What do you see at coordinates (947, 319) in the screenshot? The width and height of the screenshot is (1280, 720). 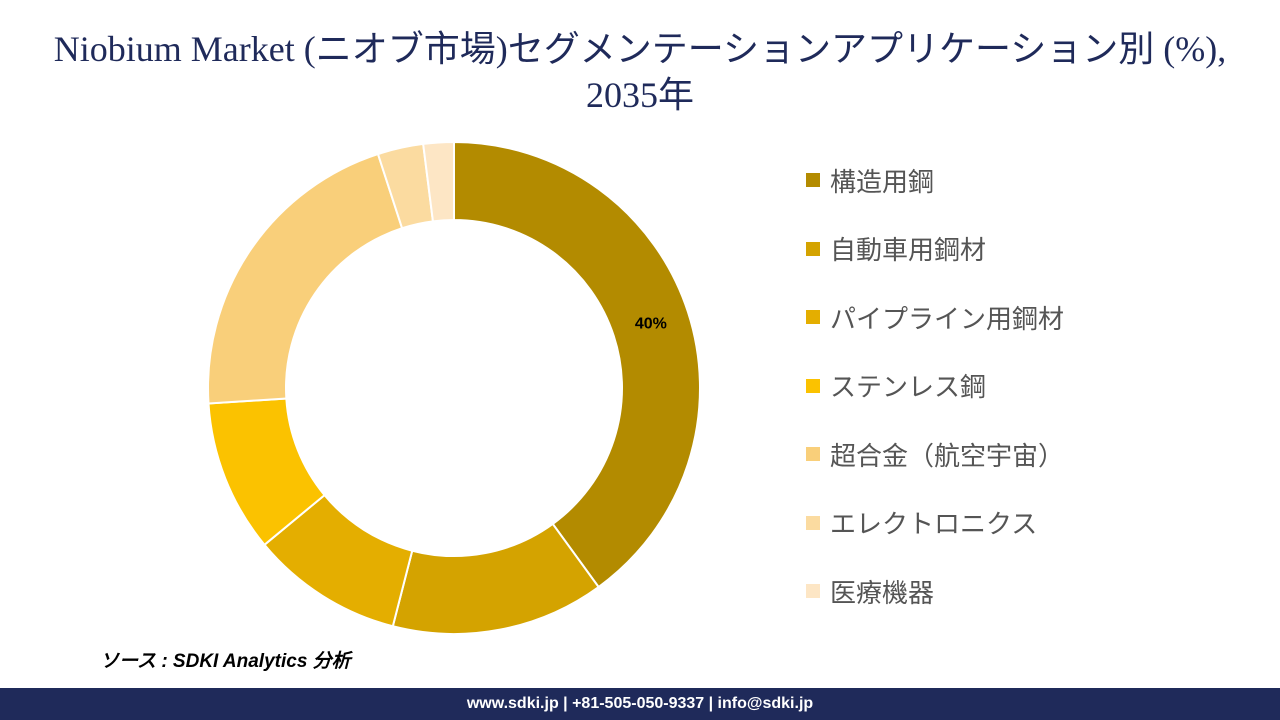 I see `legend-label: パイプライン用鋼材` at bounding box center [947, 319].